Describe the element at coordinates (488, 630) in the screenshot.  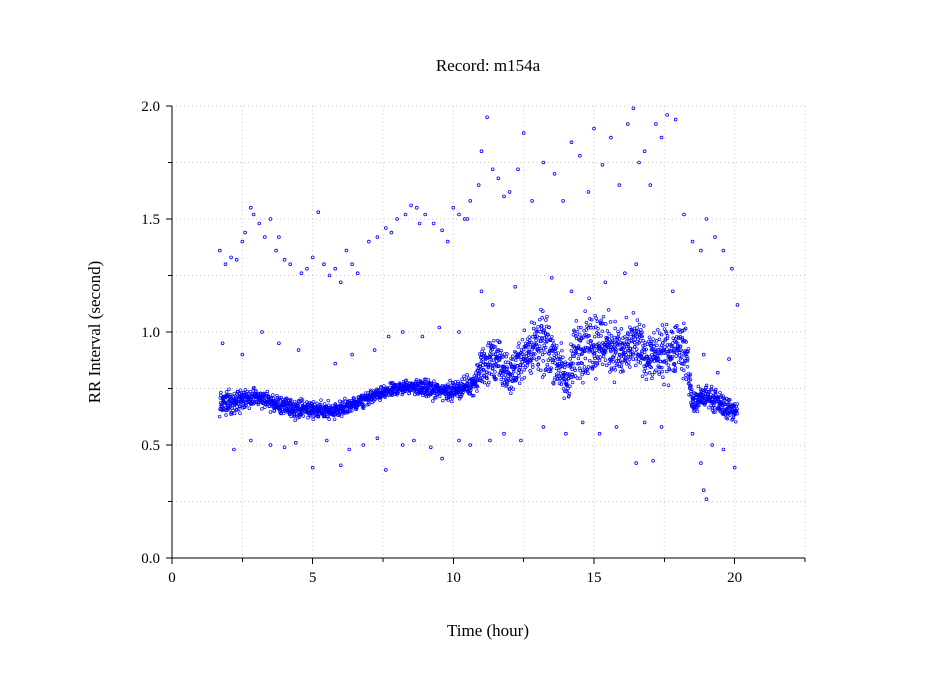
I see `x-axis-label: Time (hour)` at that location.